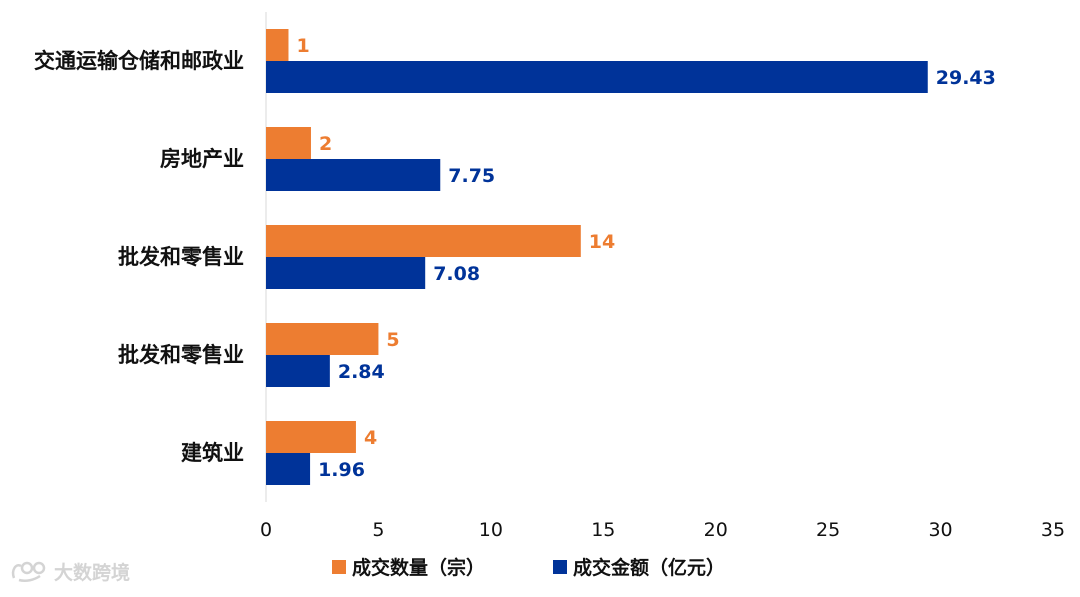 This screenshot has width=1080, height=597. Describe the element at coordinates (649, 567) in the screenshot. I see `legend-label: 成交金额（亿元）` at that location.